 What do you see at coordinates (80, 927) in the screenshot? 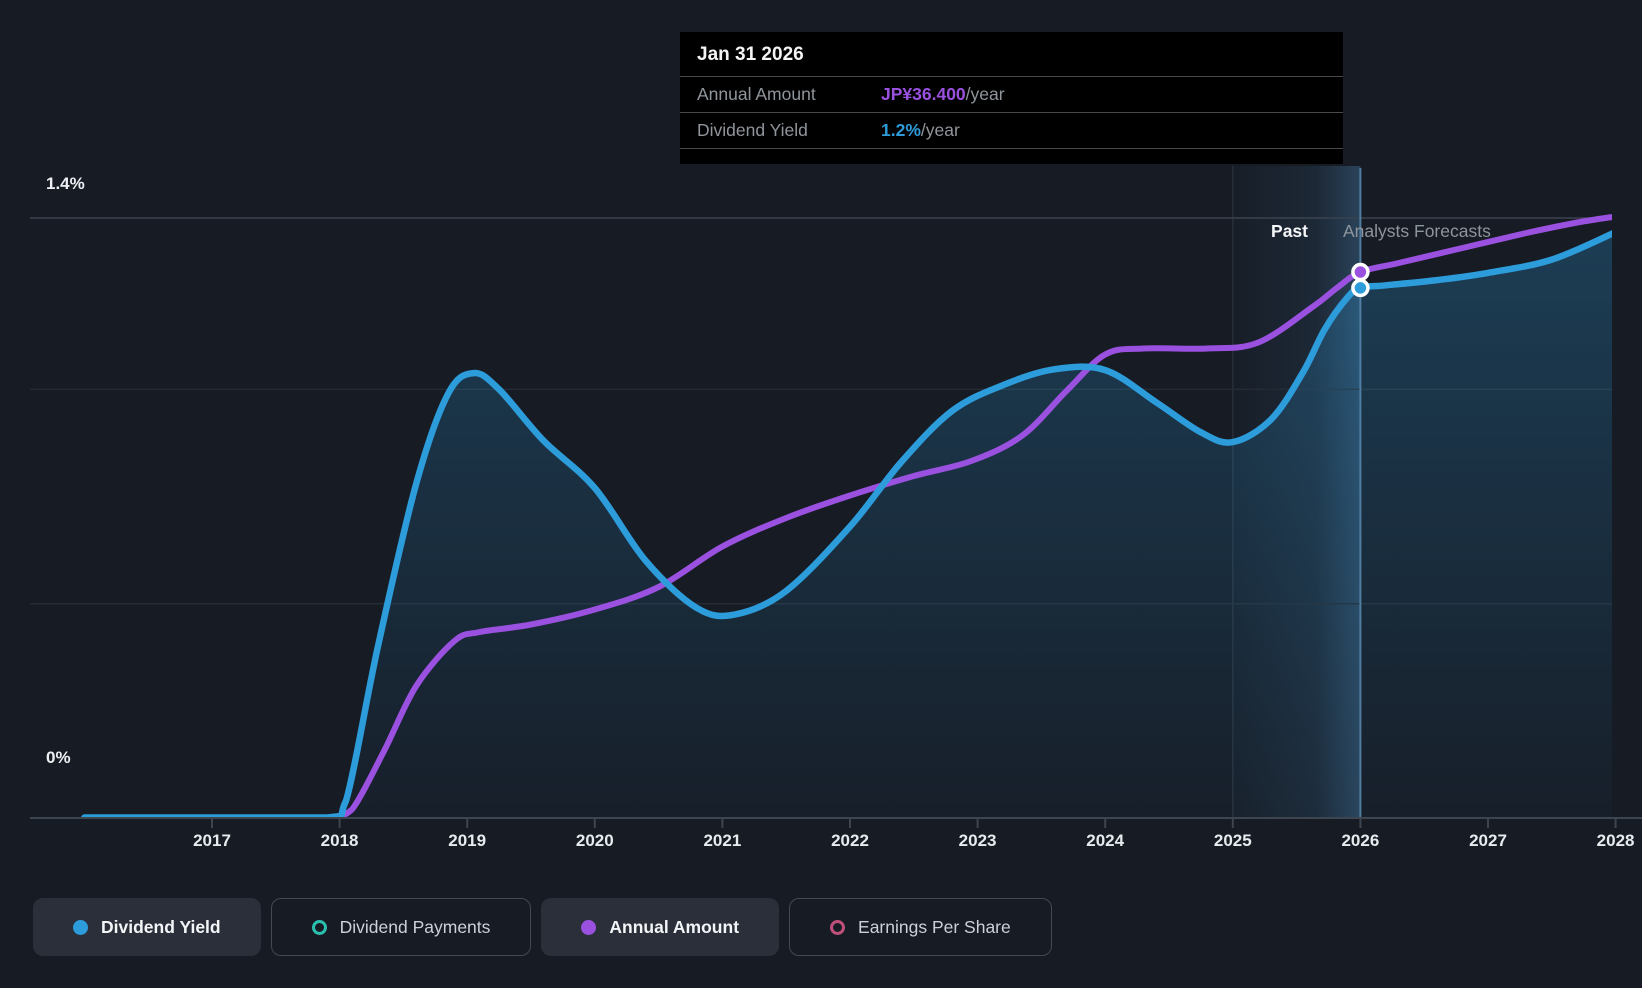
I see `legend-marker-dividend-yield-dot-icon` at bounding box center [80, 927].